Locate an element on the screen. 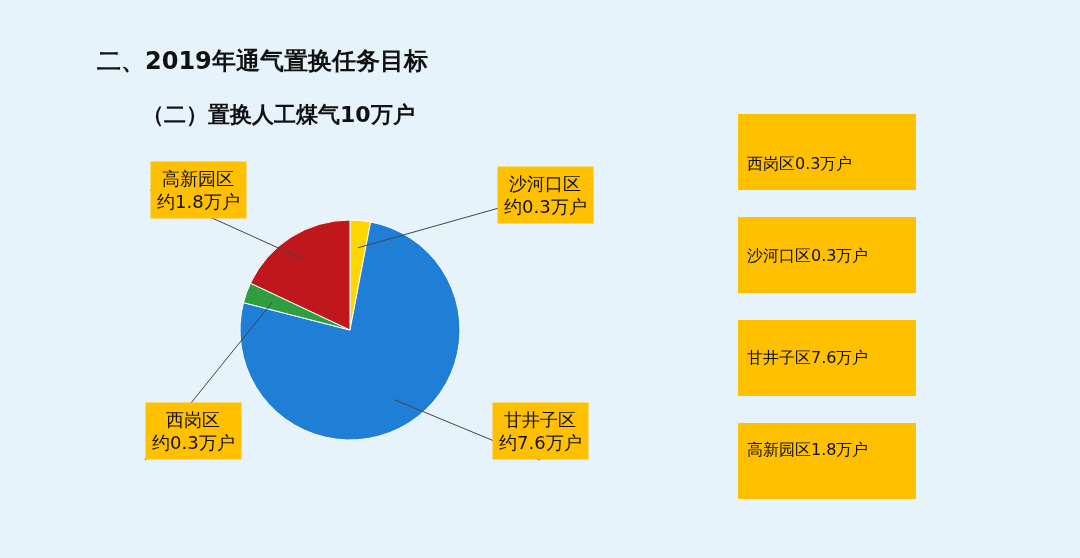 The width and height of the screenshot is (1080, 558). chart-subtitle: （二）置换人工煤气10万户 is located at coordinates (278, 114).